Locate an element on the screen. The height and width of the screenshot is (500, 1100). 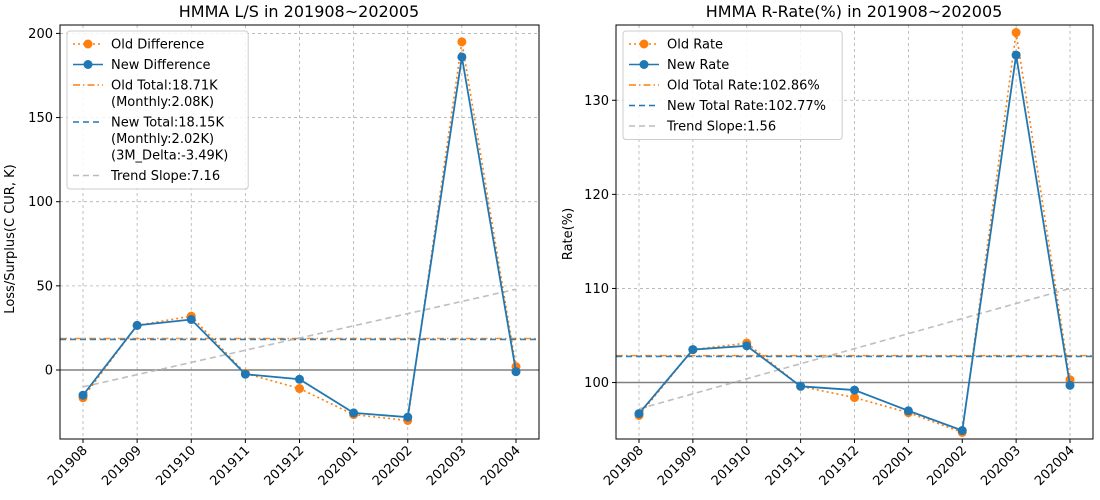
ls-xtick-label: 202003 is located at coordinates (447, 466).